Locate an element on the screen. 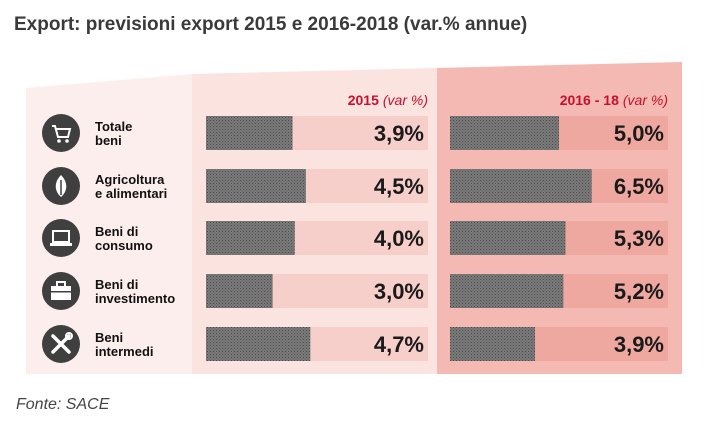 This screenshot has height=445, width=706. category-label: Beni di consumo is located at coordinates (124, 238).